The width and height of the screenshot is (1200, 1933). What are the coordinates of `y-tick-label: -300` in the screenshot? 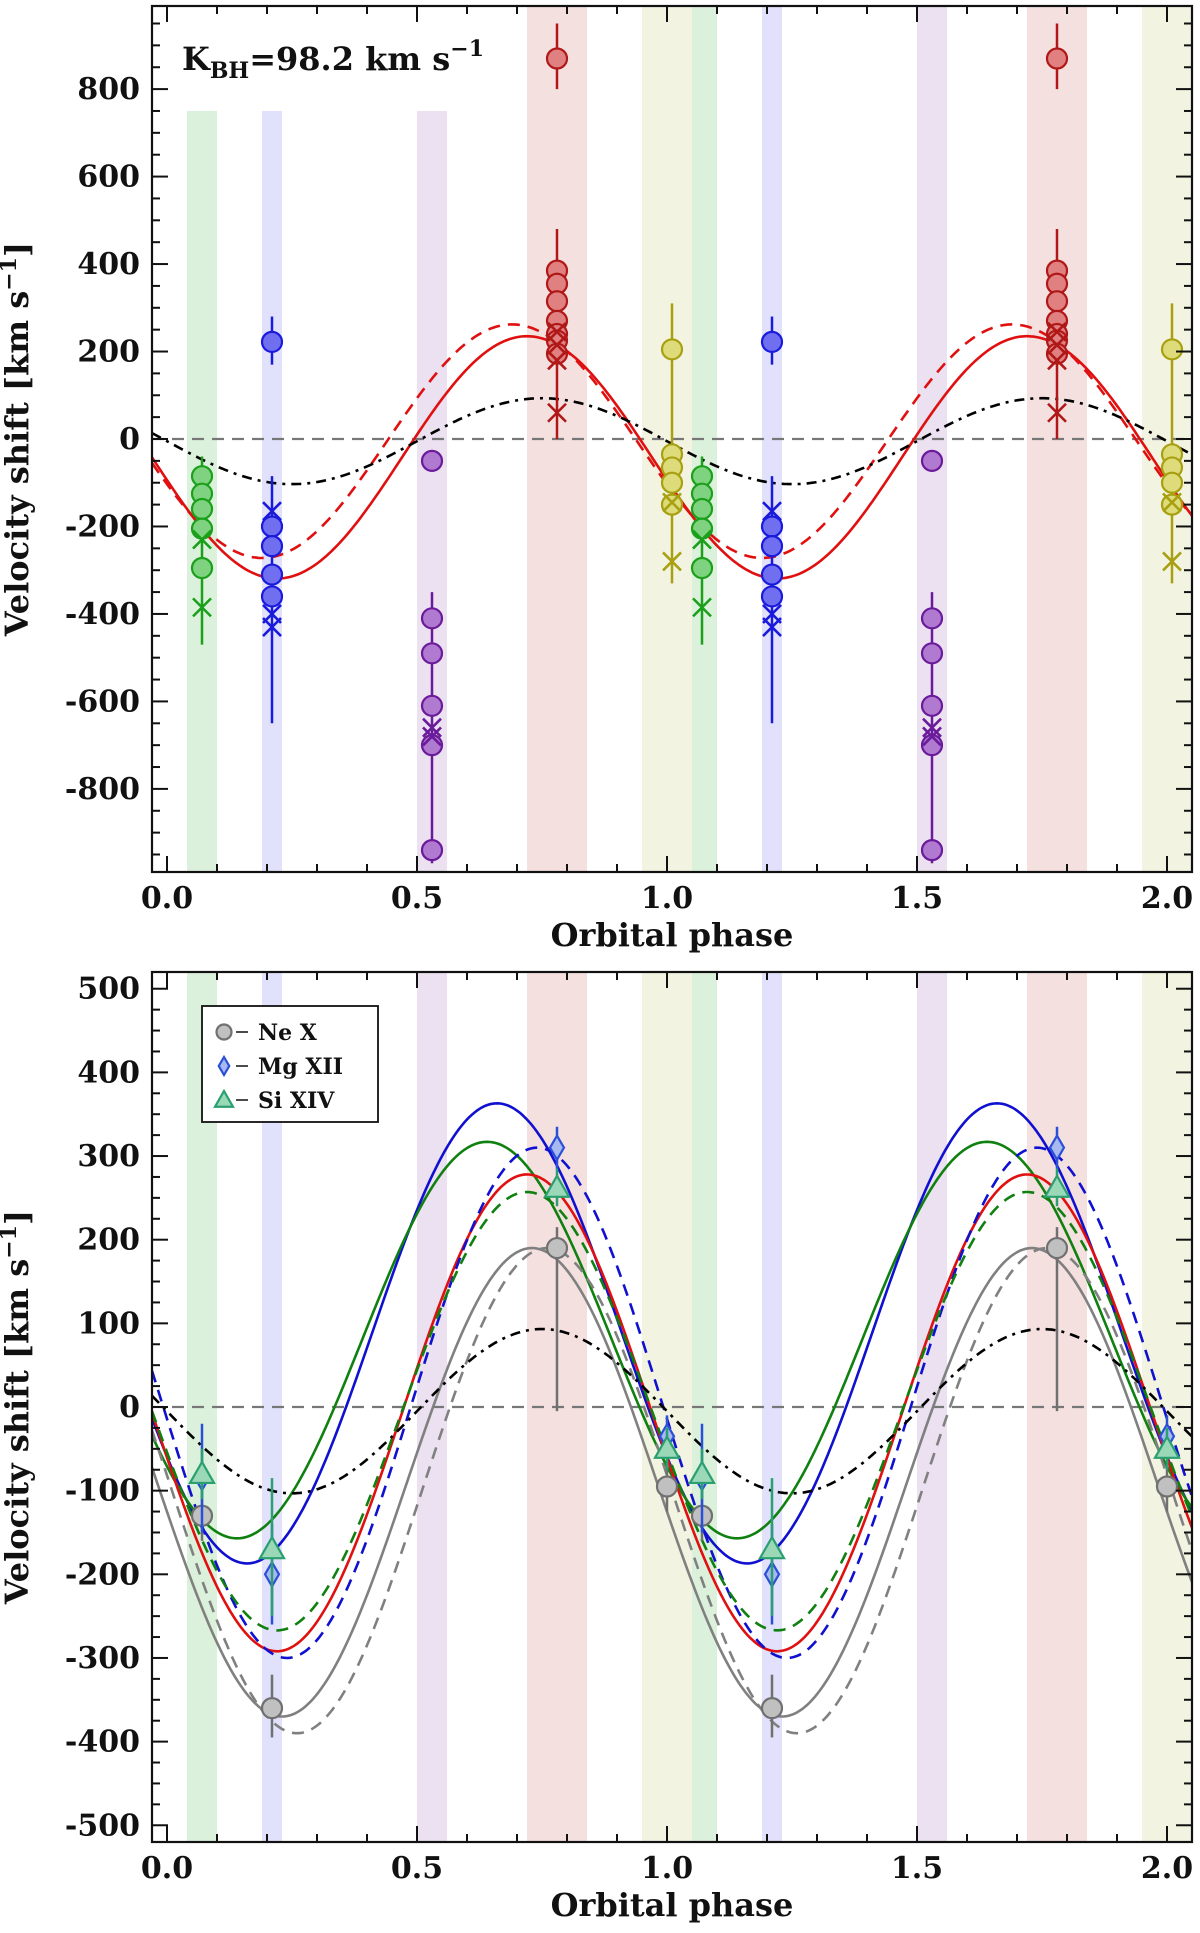 It's located at (102, 1658).